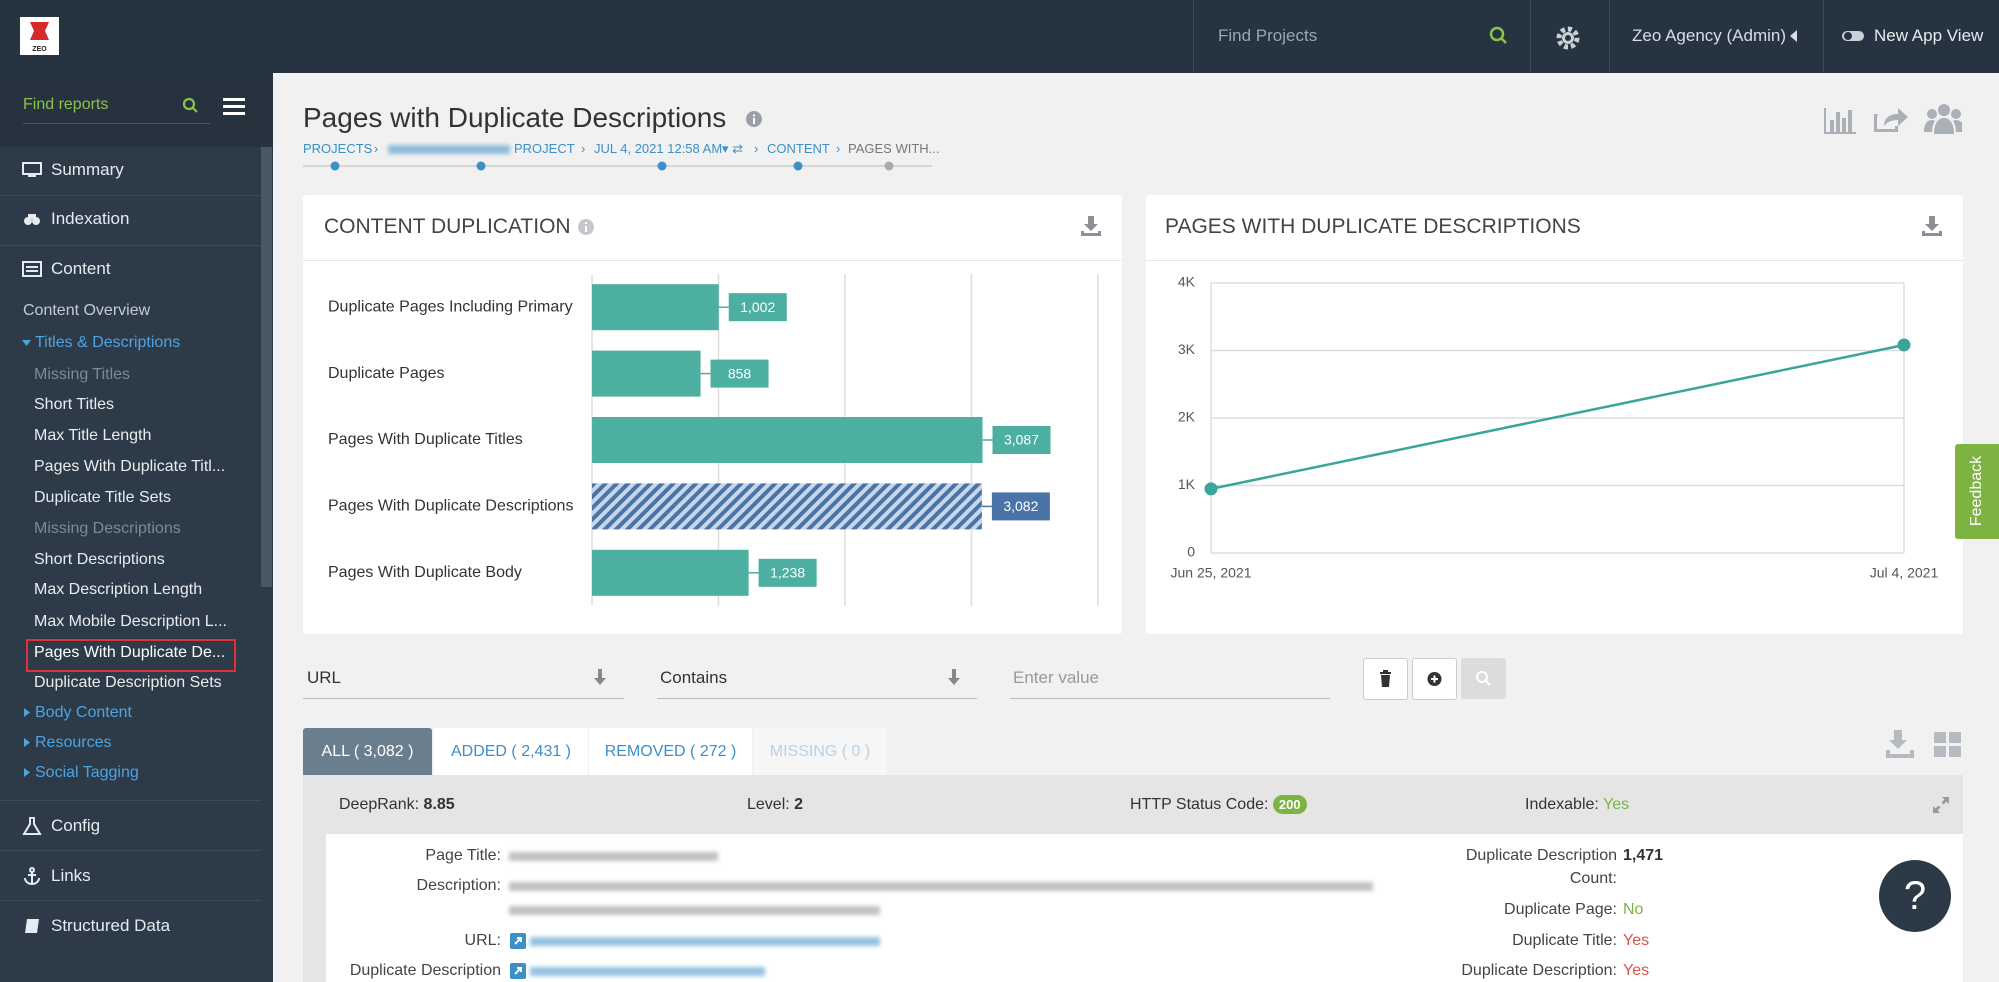 The width and height of the screenshot is (1999, 982). Describe the element at coordinates (1373, 226) in the screenshot. I see `chart-title: PAGES WITH DUPLICATE DESCRIPTIONS` at that location.